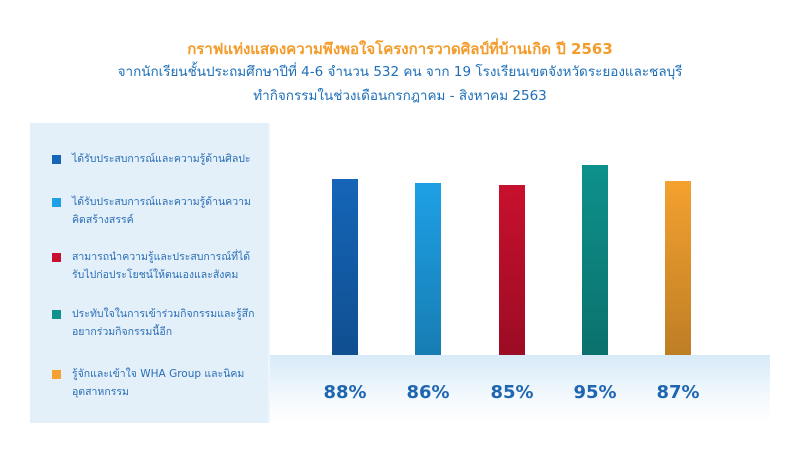 The height and width of the screenshot is (450, 800). I want to click on value-label-5: 87%, so click(677, 392).